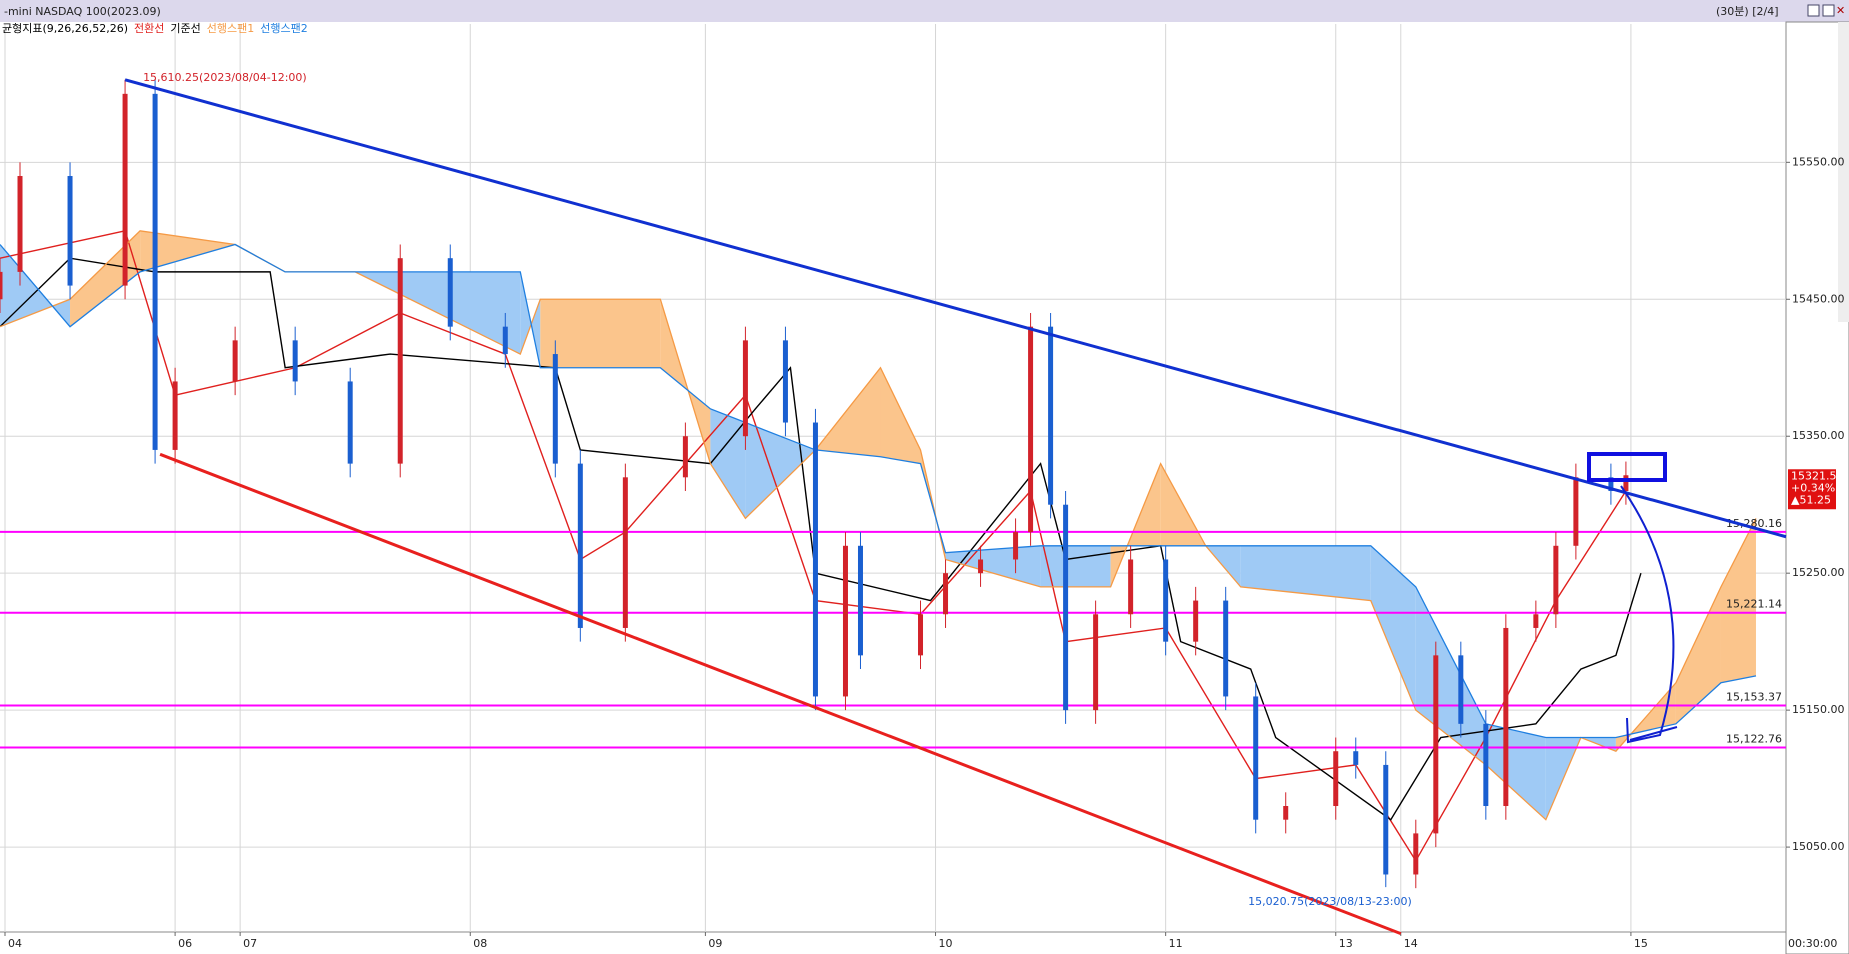 The image size is (1849, 954). What do you see at coordinates (924, 11) in the screenshot?
I see `header-bar` at bounding box center [924, 11].